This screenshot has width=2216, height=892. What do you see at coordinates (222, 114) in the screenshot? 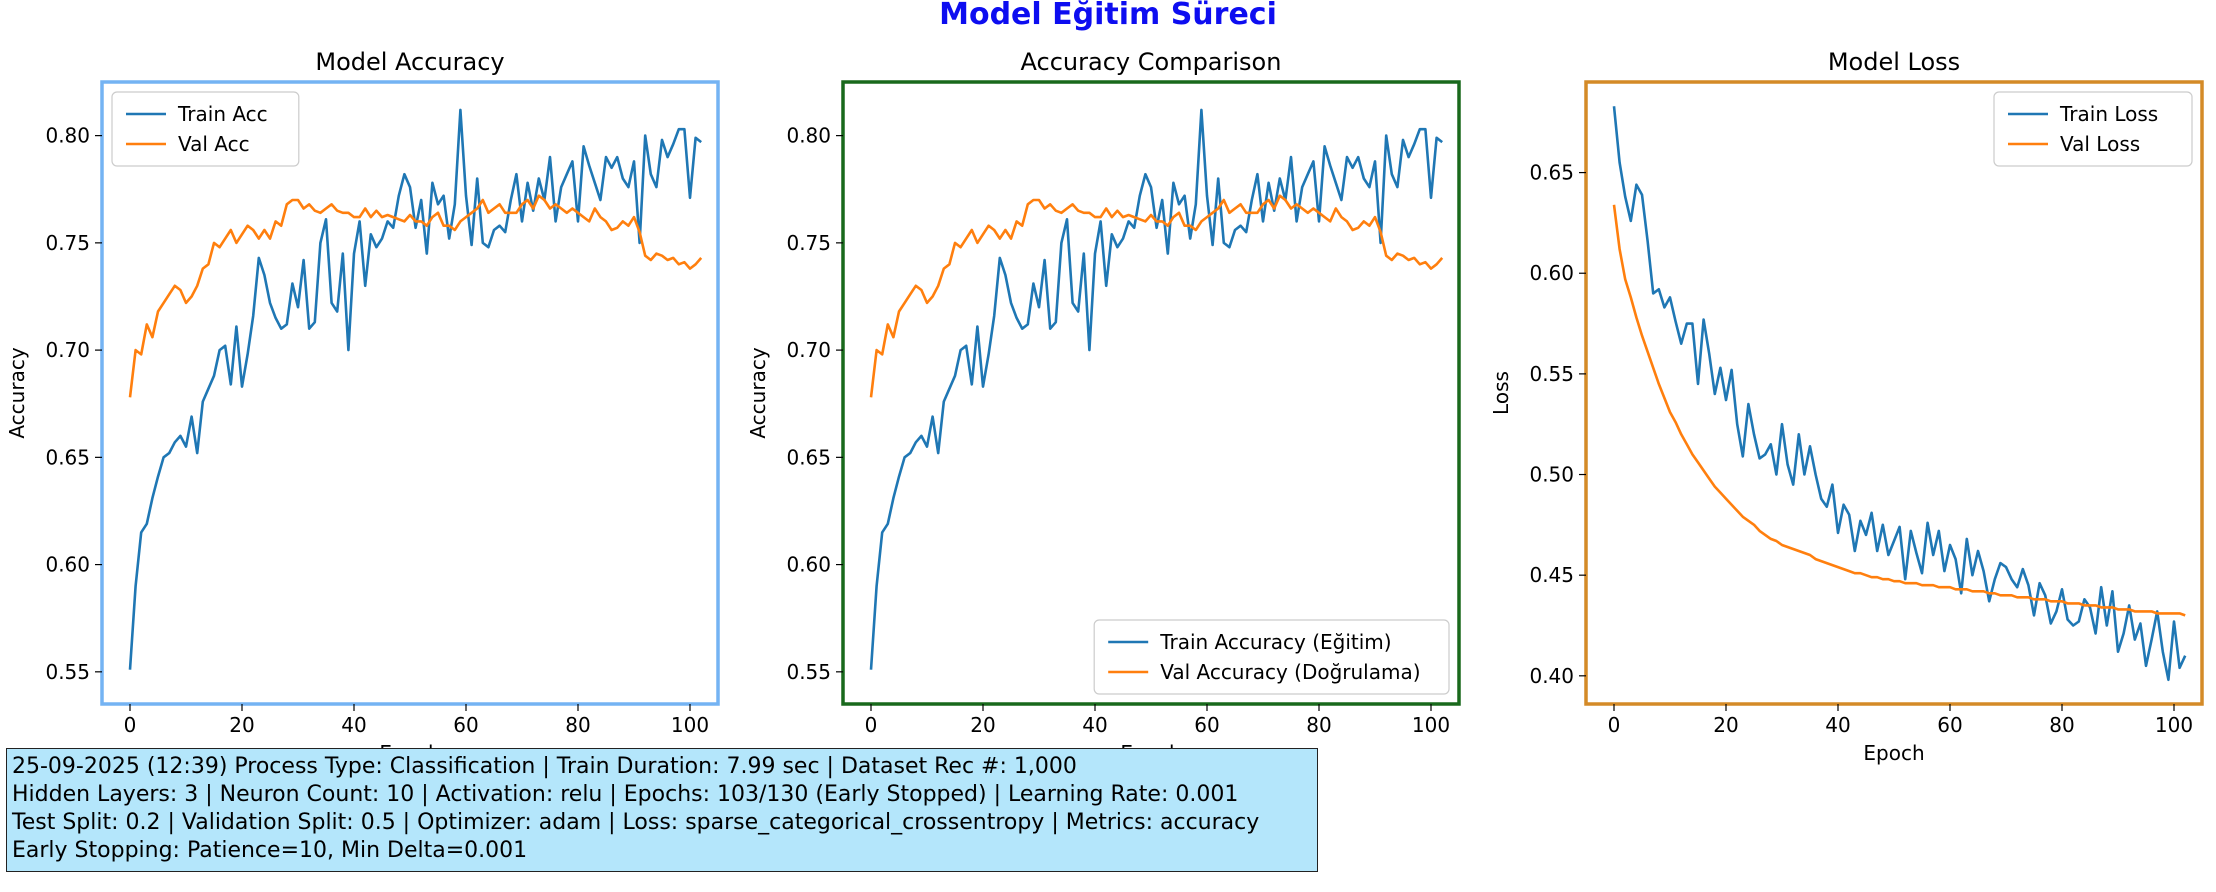
I see `legend-label: Train Acc` at bounding box center [222, 114].